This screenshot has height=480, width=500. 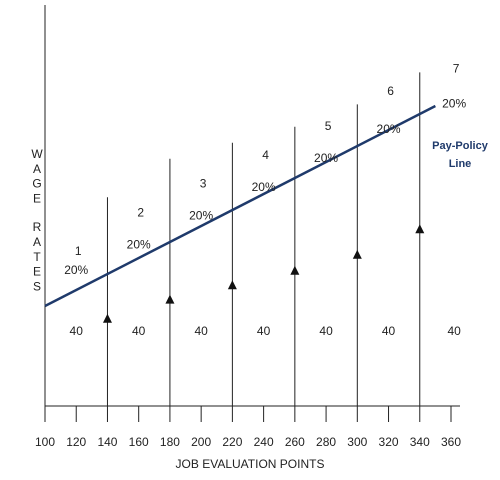 I want to click on x-tick-label: 160, so click(x=139, y=442).